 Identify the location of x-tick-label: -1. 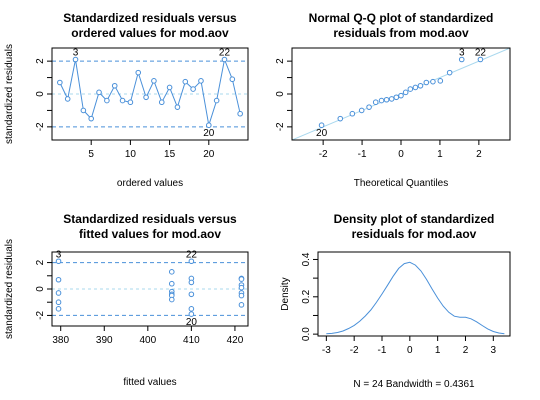
(382, 350).